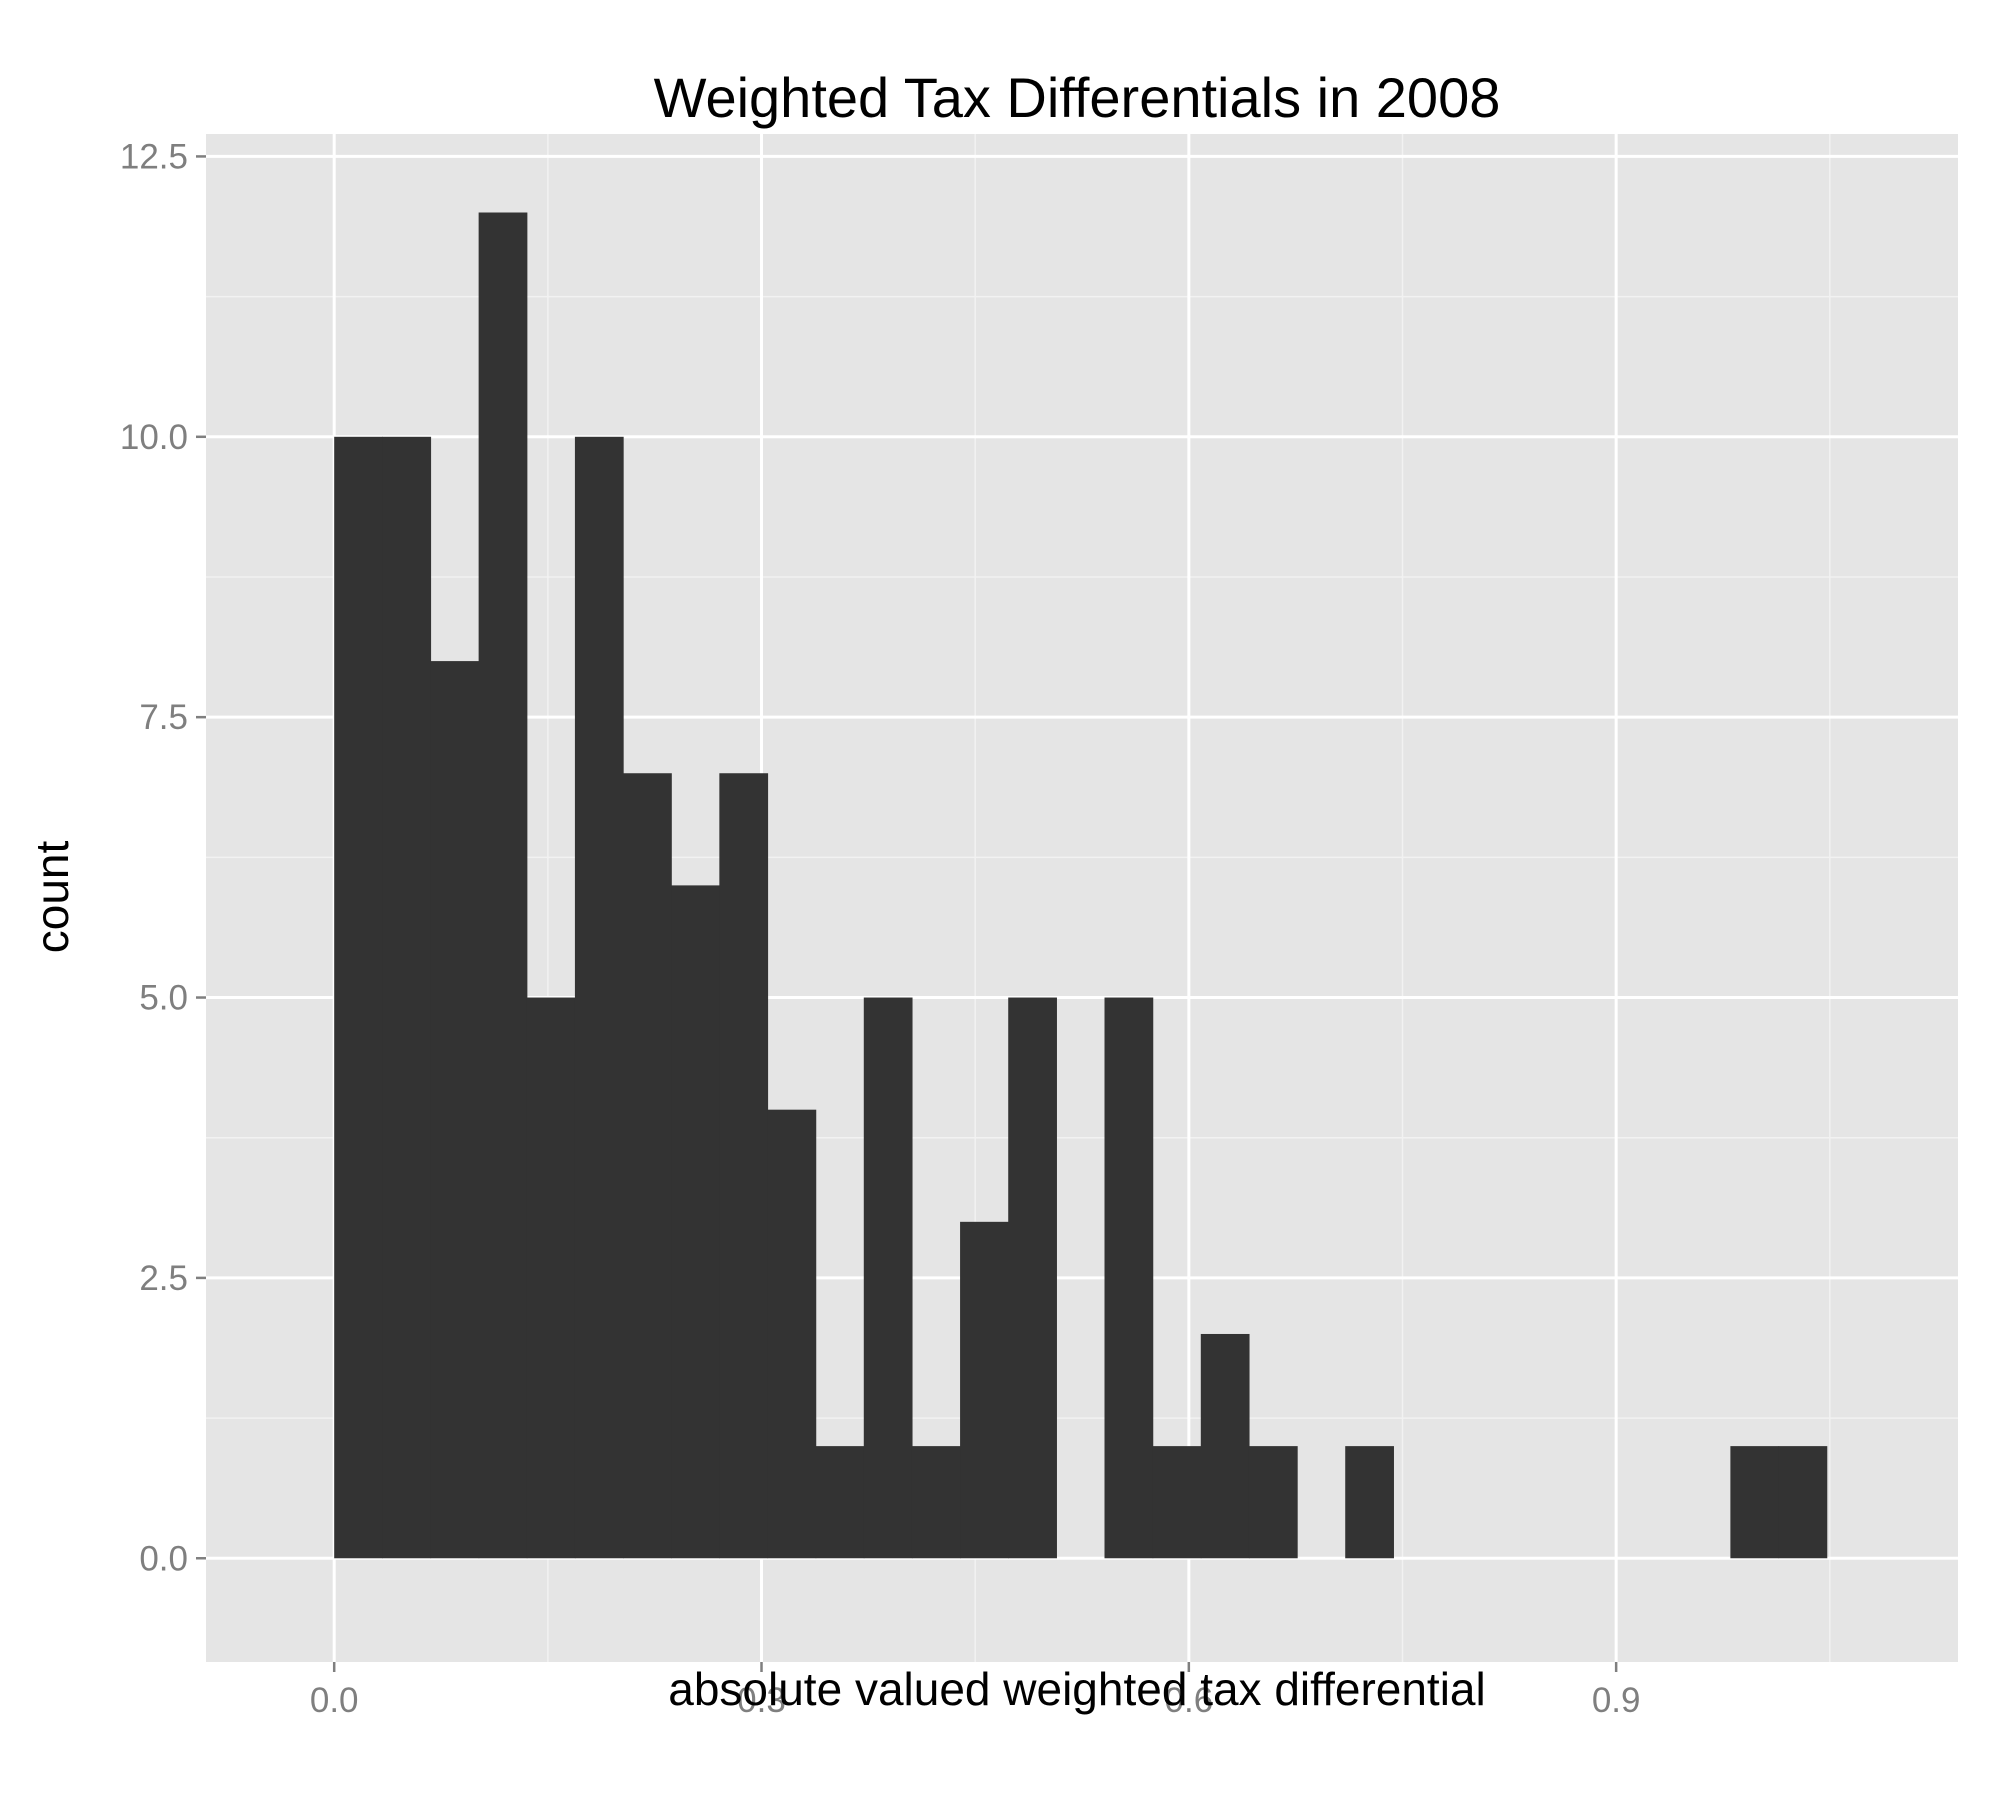 This screenshot has width=1995, height=1800. Describe the element at coordinates (761, 1700) in the screenshot. I see `x-tick-label: 0.3` at that location.